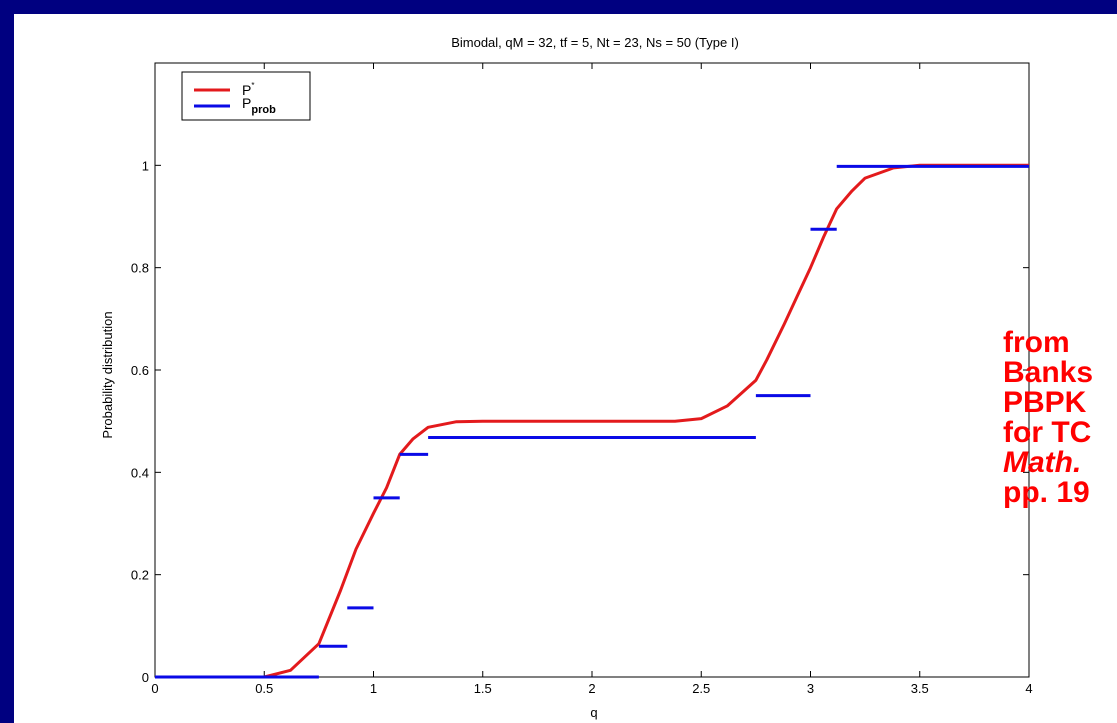  What do you see at coordinates (264, 688) in the screenshot?
I see `x-tick-label: 0.5` at bounding box center [264, 688].